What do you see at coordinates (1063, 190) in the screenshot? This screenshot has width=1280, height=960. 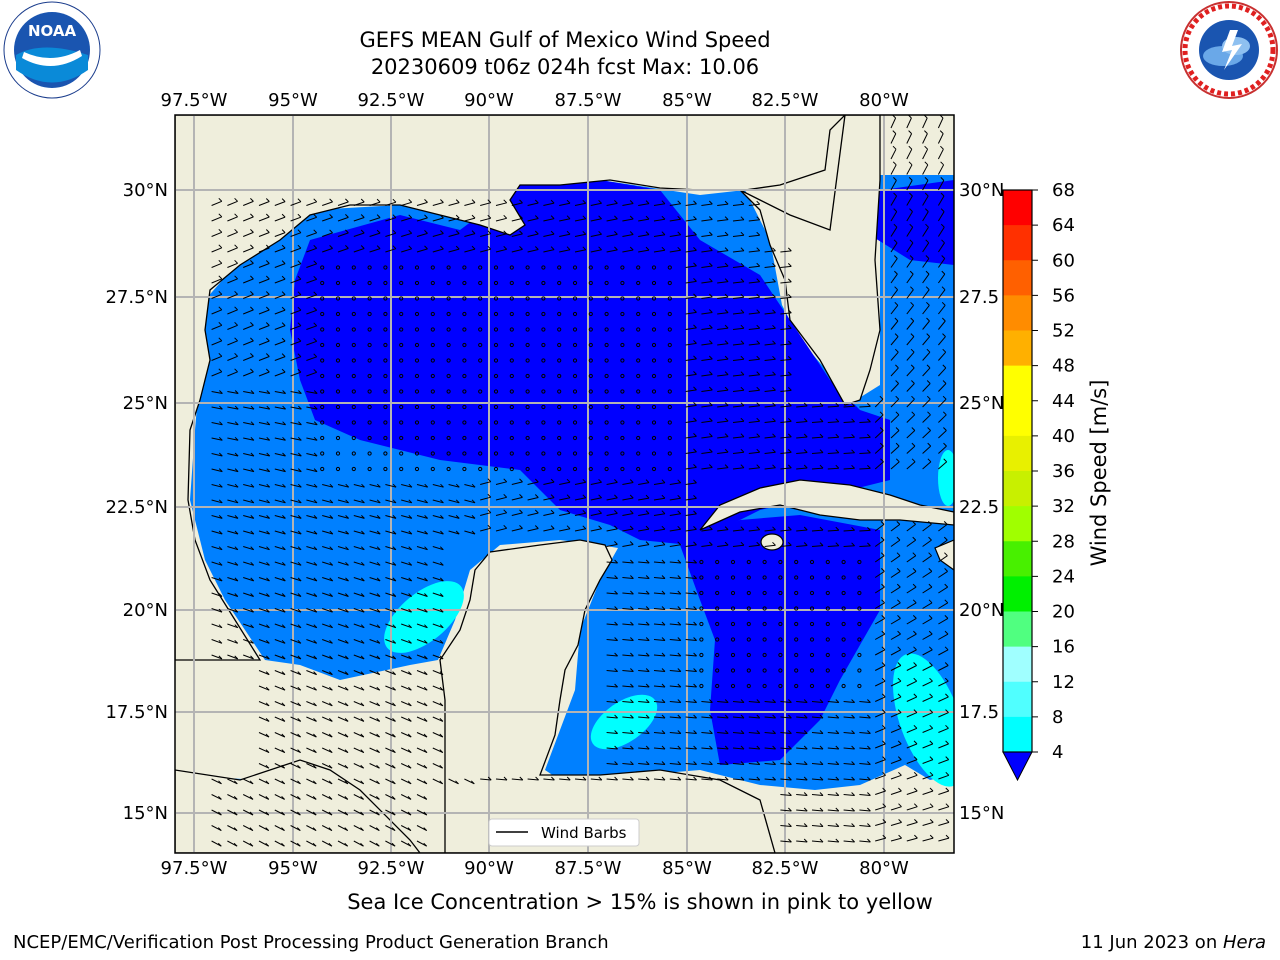 I see `colorbar-tick-label: 68` at bounding box center [1063, 190].